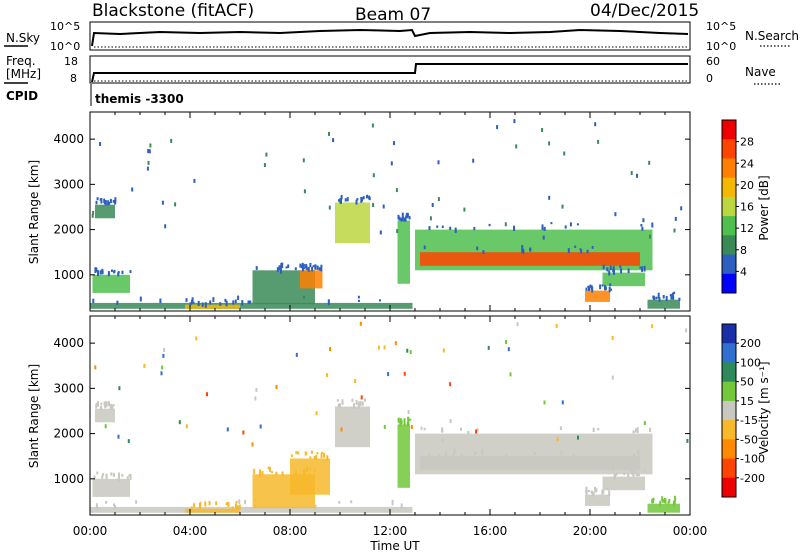  Describe the element at coordinates (65, 46) in the screenshot. I see `nsky-tick-left-bottom: 10^0` at that location.